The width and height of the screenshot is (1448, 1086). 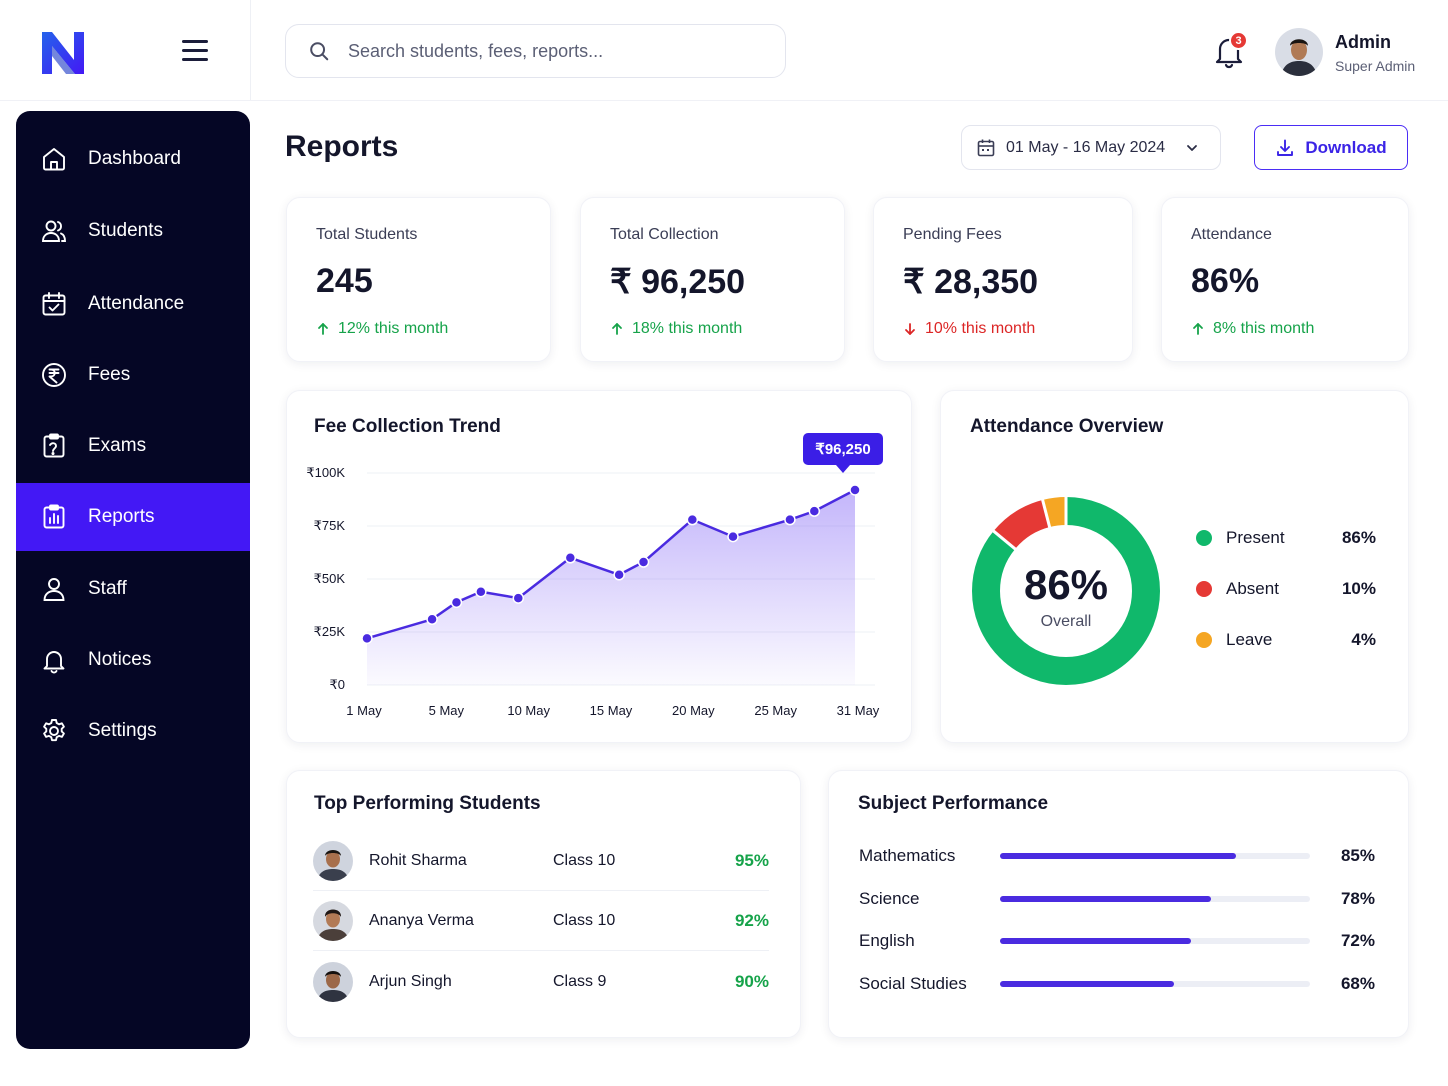 What do you see at coordinates (54, 375) in the screenshot?
I see `rupee-icon` at bounding box center [54, 375].